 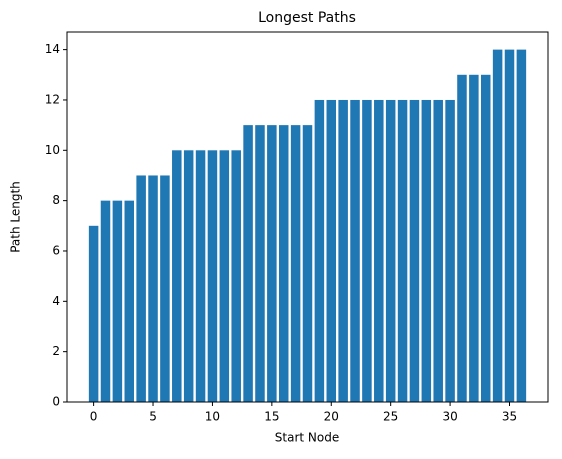 I want to click on y-axis-label: Path Length, so click(x=16, y=217).